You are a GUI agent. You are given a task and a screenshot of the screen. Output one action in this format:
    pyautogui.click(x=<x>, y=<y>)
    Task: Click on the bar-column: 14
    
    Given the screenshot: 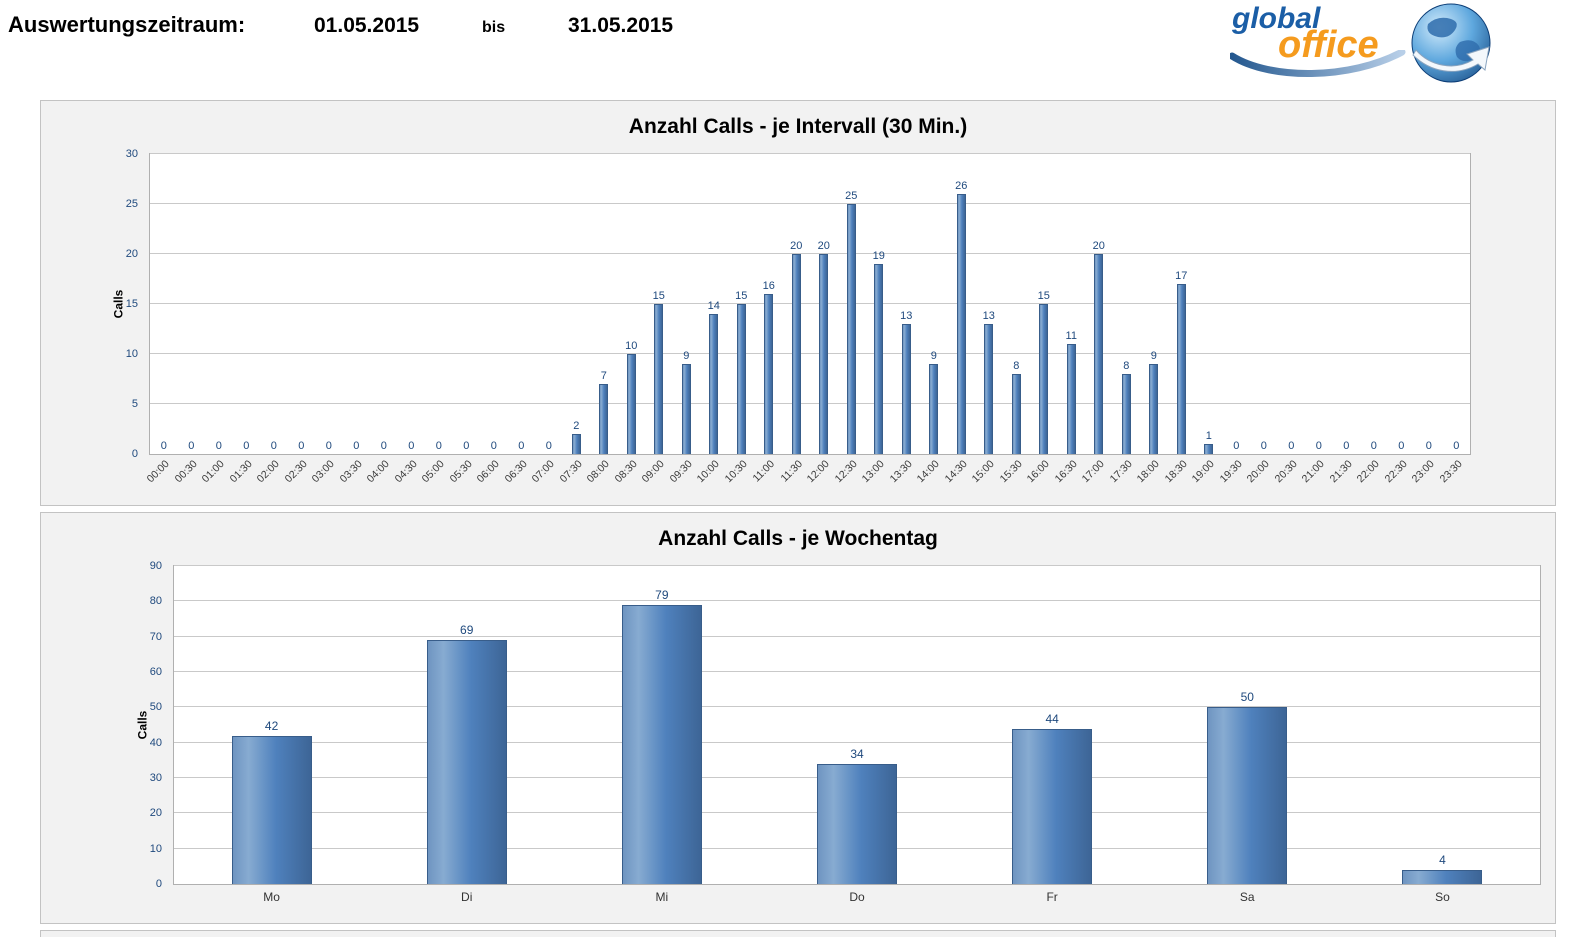 What is the action you would take?
    pyautogui.click(x=714, y=304)
    